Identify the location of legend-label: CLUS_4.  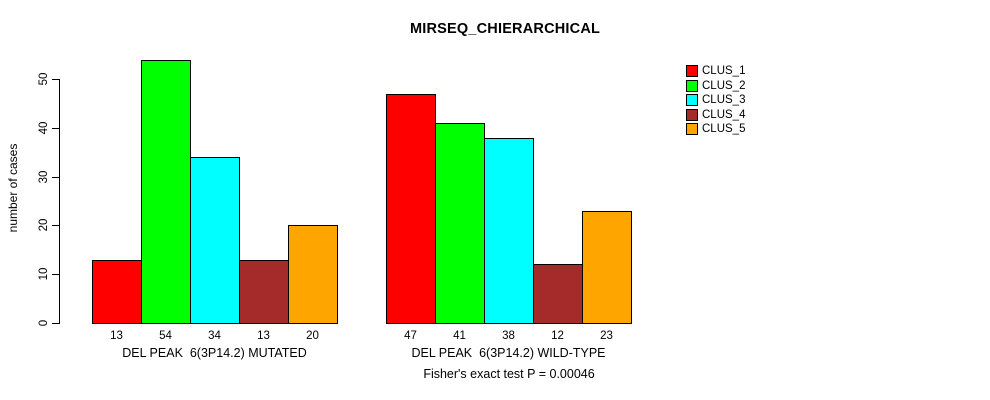
(724, 114).